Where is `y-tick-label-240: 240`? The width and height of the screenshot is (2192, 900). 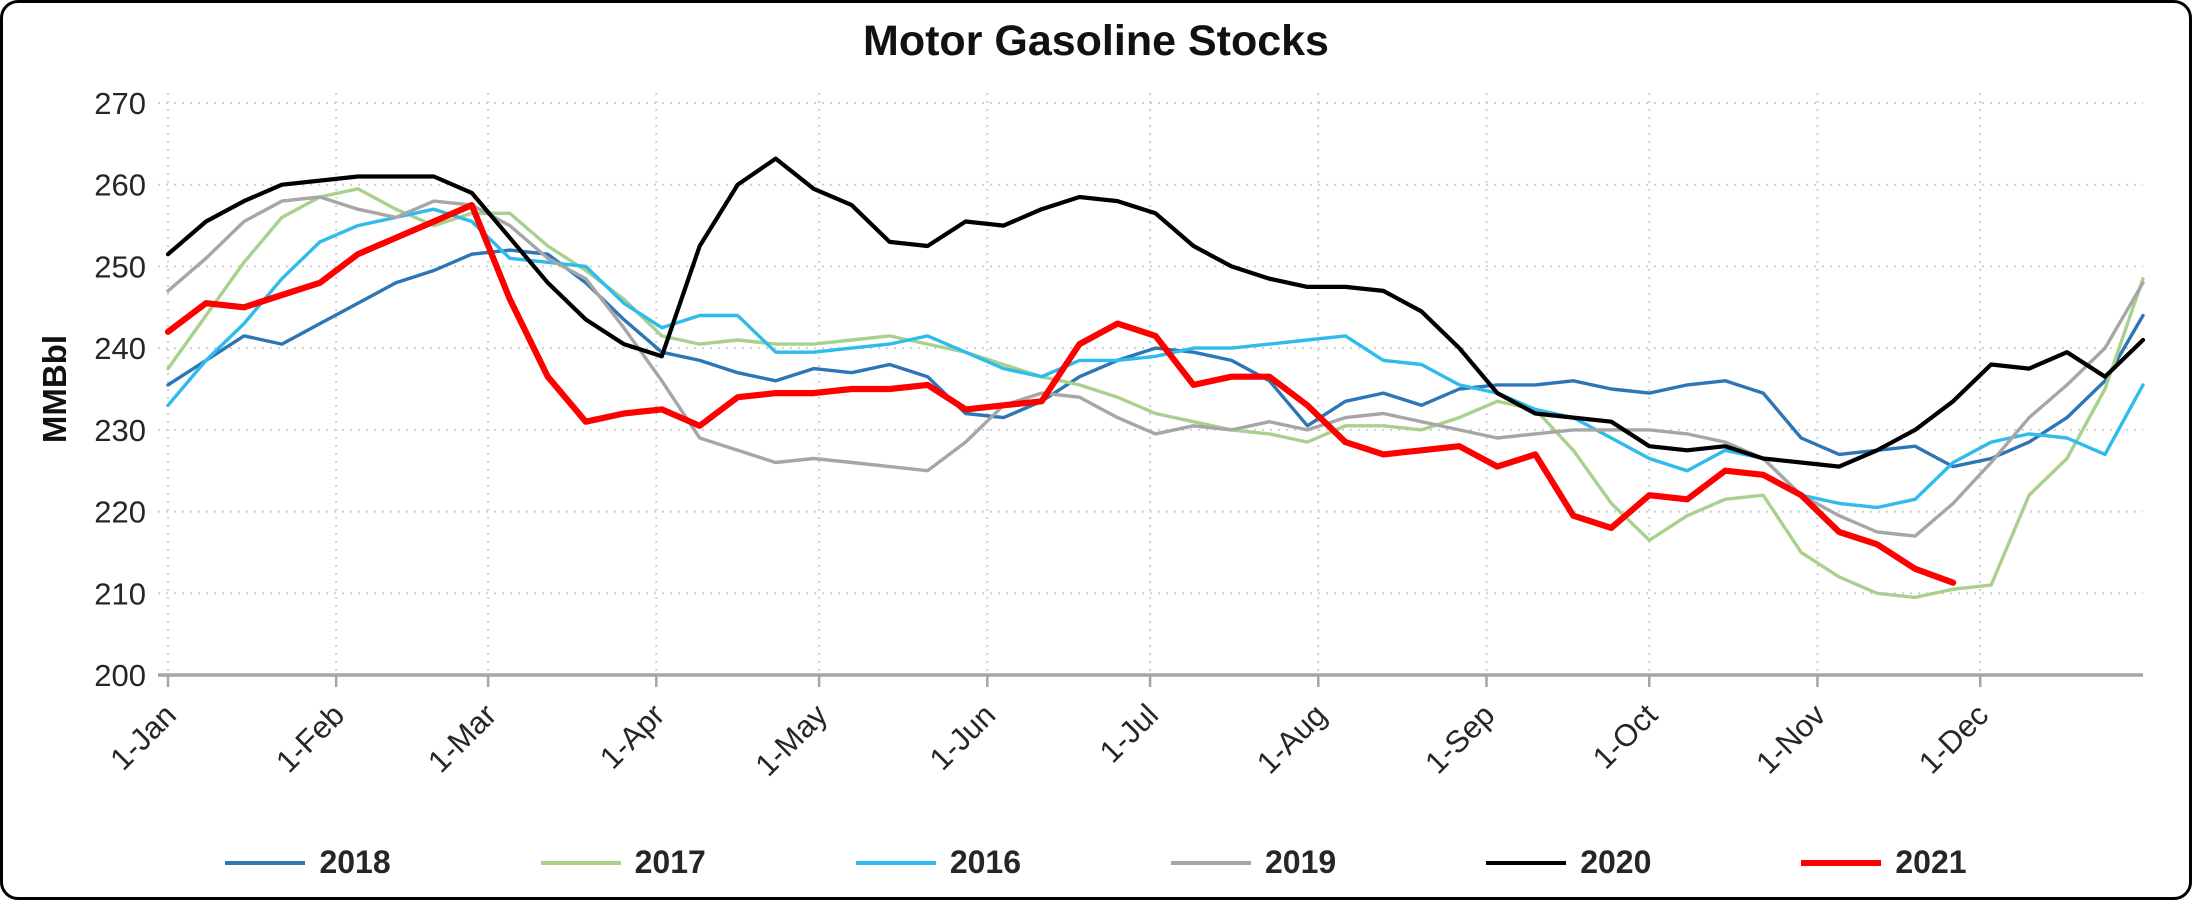
y-tick-label-240: 240 is located at coordinates (120, 348).